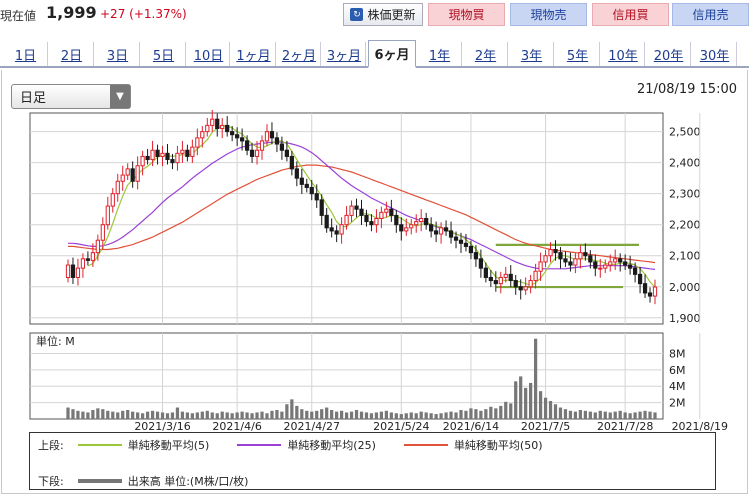  What do you see at coordinates (26, 54) in the screenshot?
I see `tab-0: 1日` at bounding box center [26, 54].